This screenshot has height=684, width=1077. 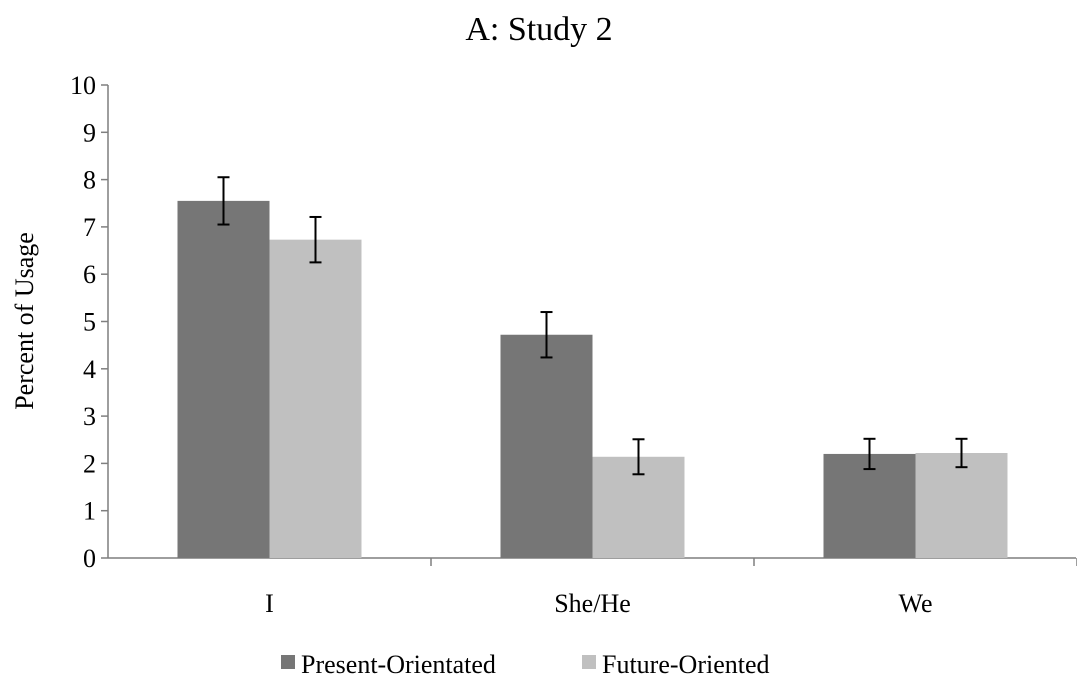 I want to click on legend-label: Future-Oriented, so click(x=686, y=664).